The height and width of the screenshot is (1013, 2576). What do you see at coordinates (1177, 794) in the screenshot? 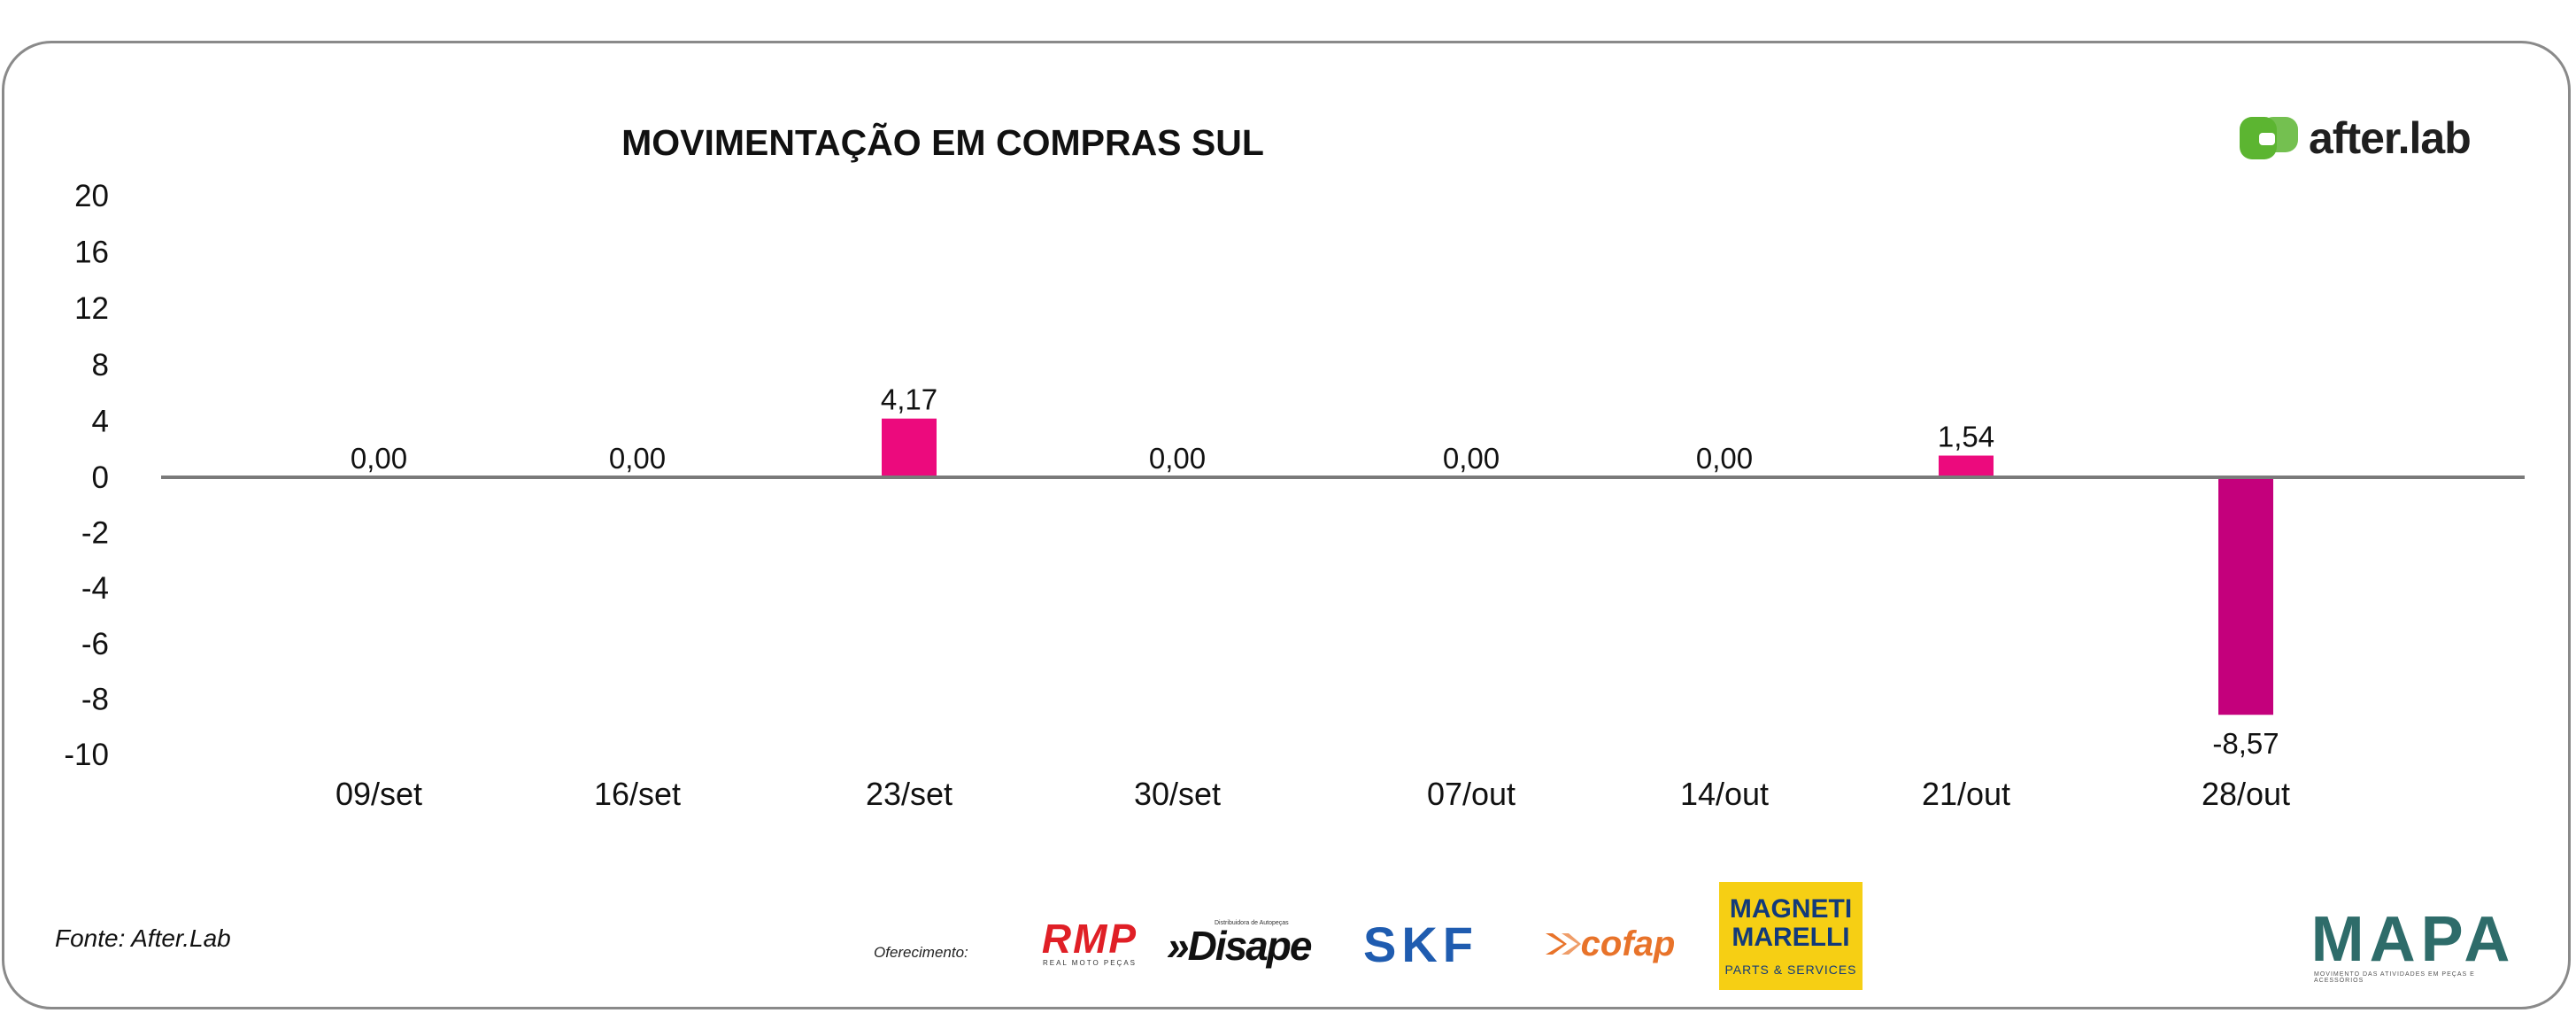
I see `x-tick-label: 30/set` at bounding box center [1177, 794].